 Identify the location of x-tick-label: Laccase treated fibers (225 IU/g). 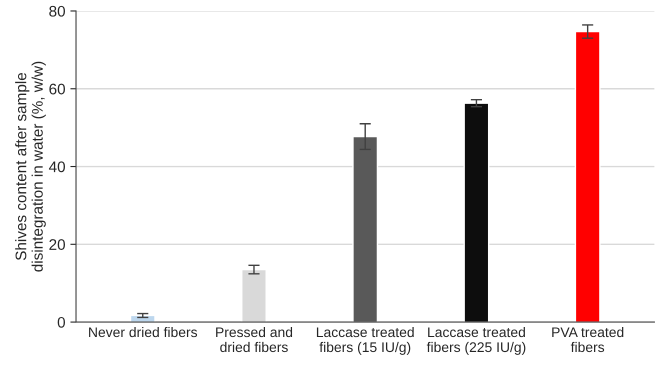
(476, 340).